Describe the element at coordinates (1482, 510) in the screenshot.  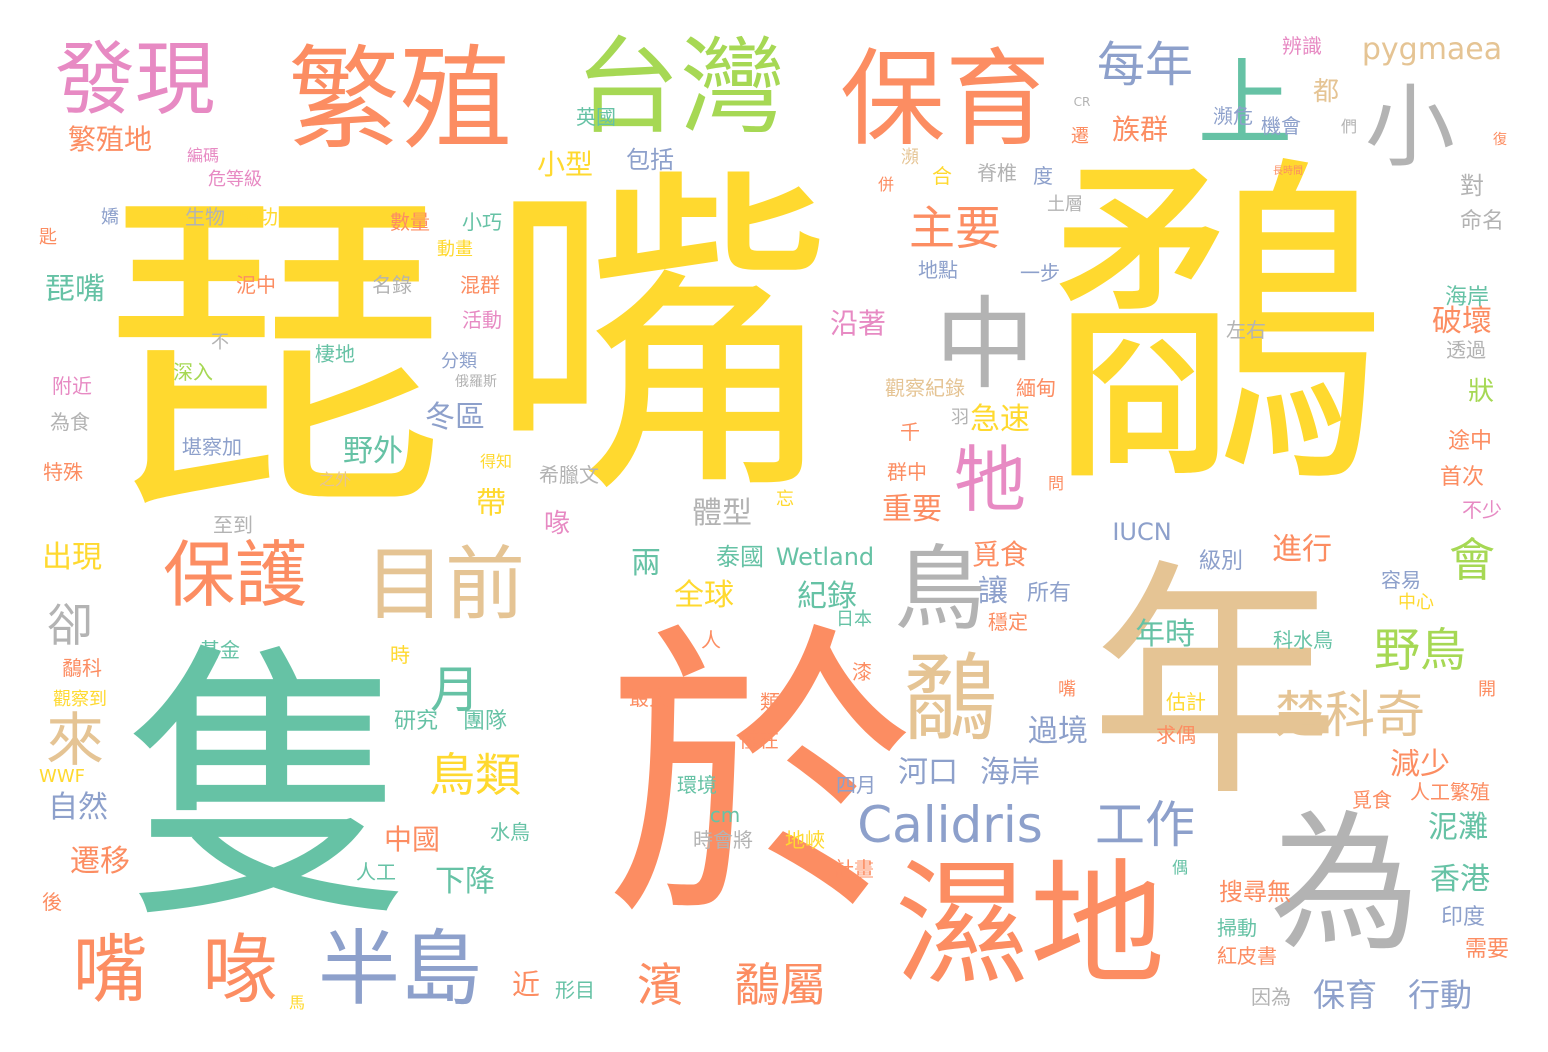
I see `word-bushao: 不少` at that location.